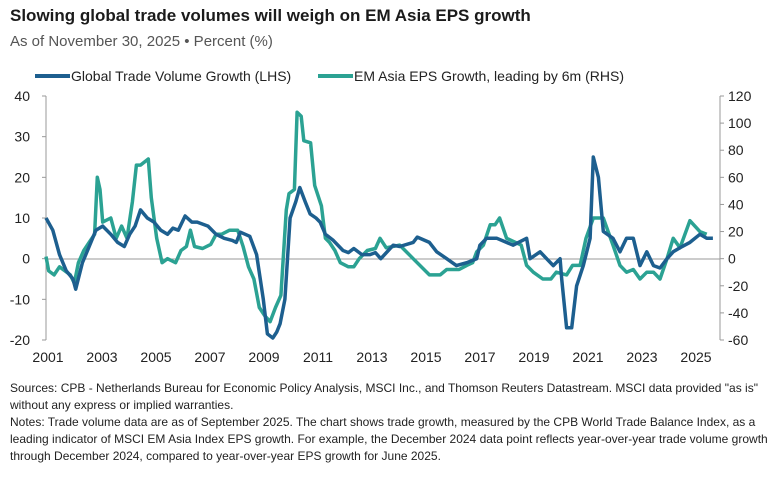  I want to click on right-tick-label: 60, so click(736, 177).